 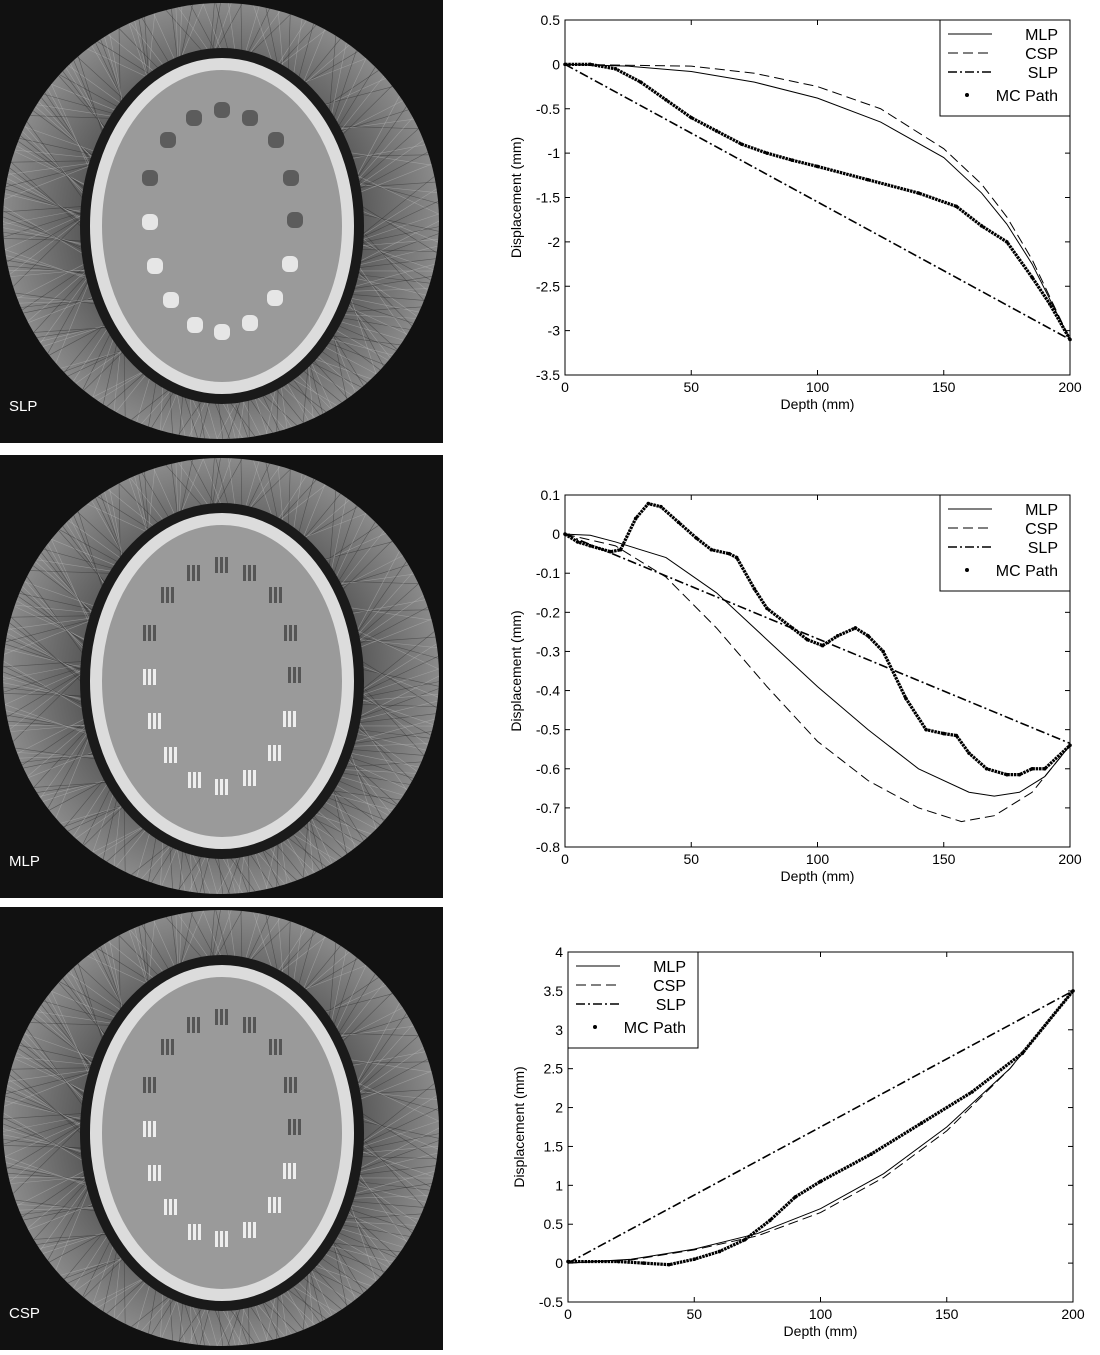 What do you see at coordinates (548, 730) in the screenshot?
I see `y-tick-label: -0.5` at bounding box center [548, 730].